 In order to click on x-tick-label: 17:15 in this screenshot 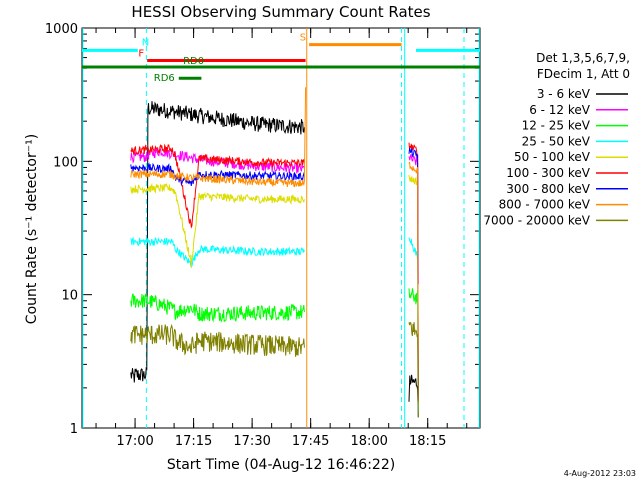, I will do `click(193, 441)`.